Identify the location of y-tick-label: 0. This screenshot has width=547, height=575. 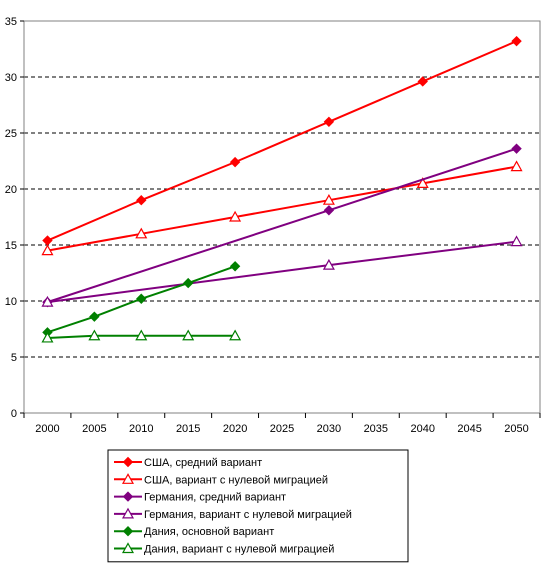
(14, 414).